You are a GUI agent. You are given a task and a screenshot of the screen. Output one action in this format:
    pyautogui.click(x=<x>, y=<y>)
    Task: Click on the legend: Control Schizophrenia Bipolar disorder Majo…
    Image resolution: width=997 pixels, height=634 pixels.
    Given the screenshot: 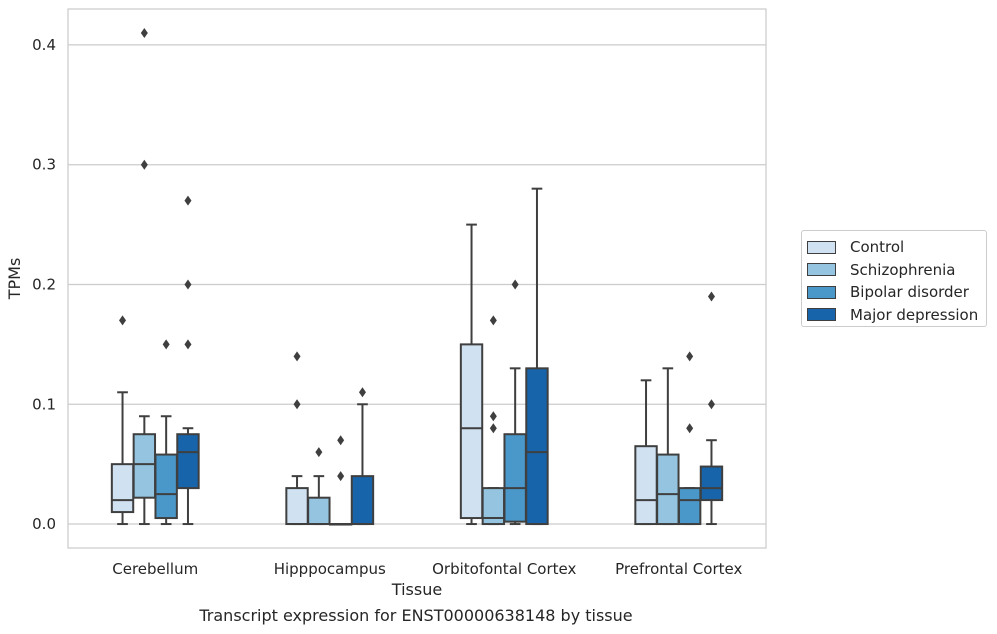 What is the action you would take?
    pyautogui.click(x=894, y=278)
    